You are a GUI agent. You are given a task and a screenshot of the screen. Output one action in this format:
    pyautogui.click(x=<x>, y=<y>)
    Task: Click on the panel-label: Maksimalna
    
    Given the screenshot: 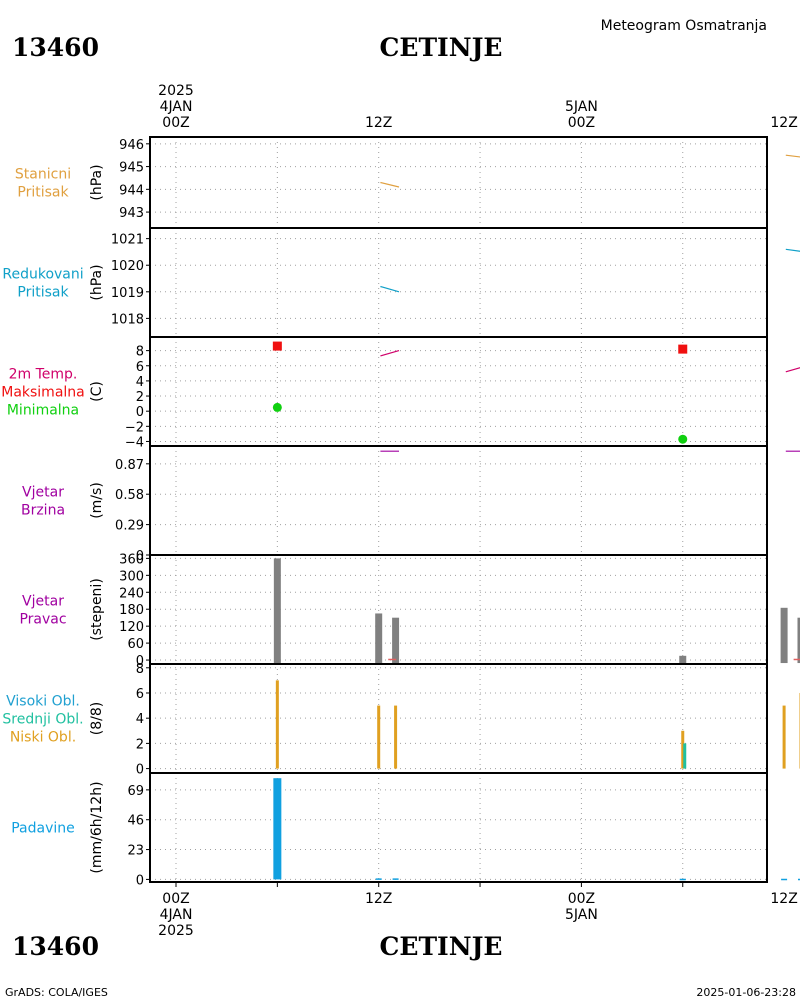 What is the action you would take?
    pyautogui.click(x=43, y=393)
    